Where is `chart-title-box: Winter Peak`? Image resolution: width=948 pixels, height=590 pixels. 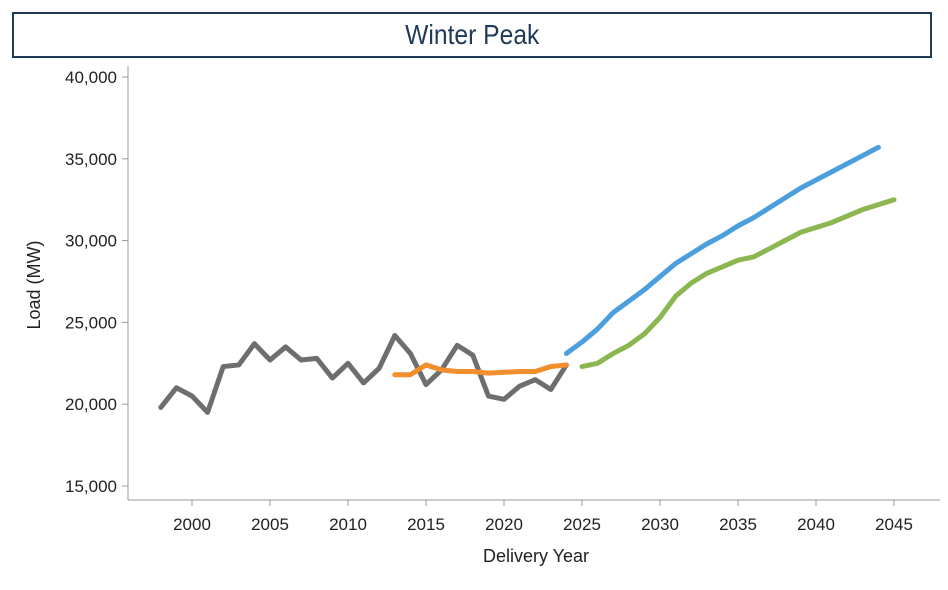
chart-title-box: Winter Peak is located at coordinates (472, 35).